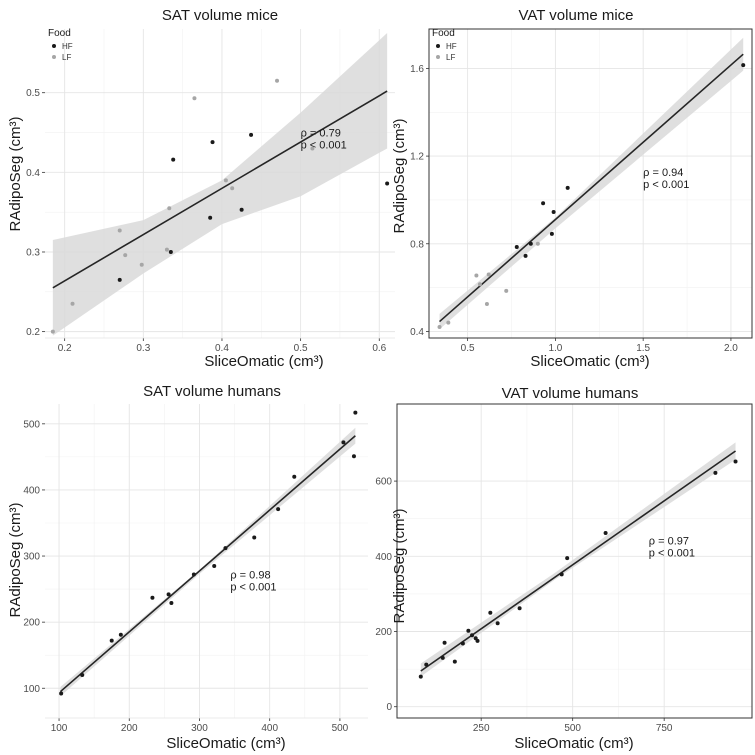 This screenshot has height=755, width=755. I want to click on y-tick-label: 600, so click(383, 482).